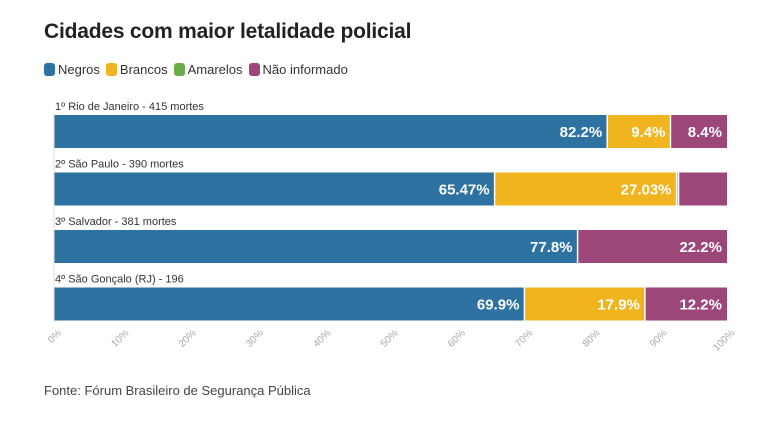  What do you see at coordinates (79, 69) in the screenshot?
I see `legend-label: Negros` at bounding box center [79, 69].